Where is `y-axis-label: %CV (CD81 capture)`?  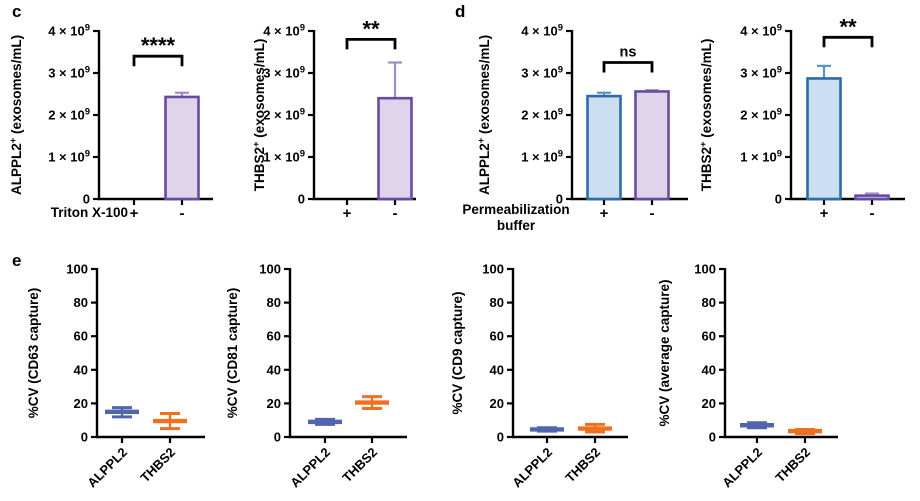
y-axis-label: %CV (CD81 capture) is located at coordinates (232, 353).